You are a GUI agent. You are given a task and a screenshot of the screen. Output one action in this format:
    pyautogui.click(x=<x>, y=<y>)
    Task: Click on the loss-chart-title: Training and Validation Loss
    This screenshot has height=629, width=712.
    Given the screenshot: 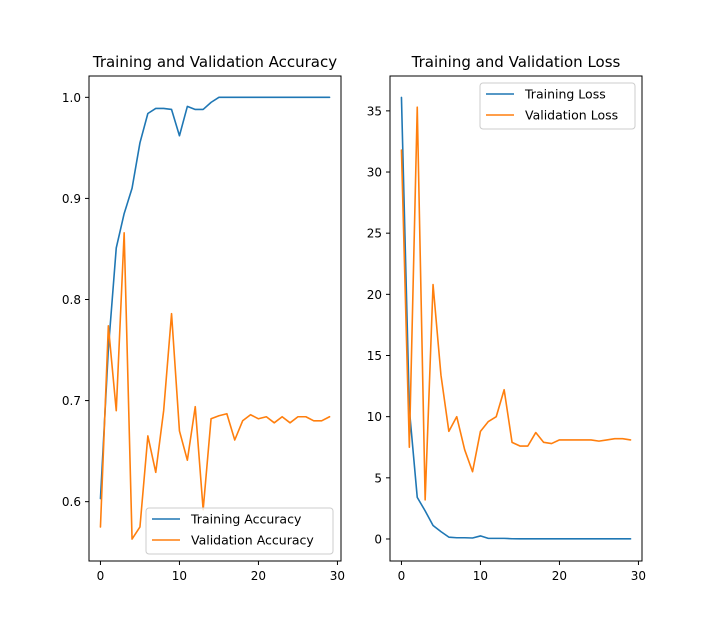 What is the action you would take?
    pyautogui.click(x=516, y=62)
    